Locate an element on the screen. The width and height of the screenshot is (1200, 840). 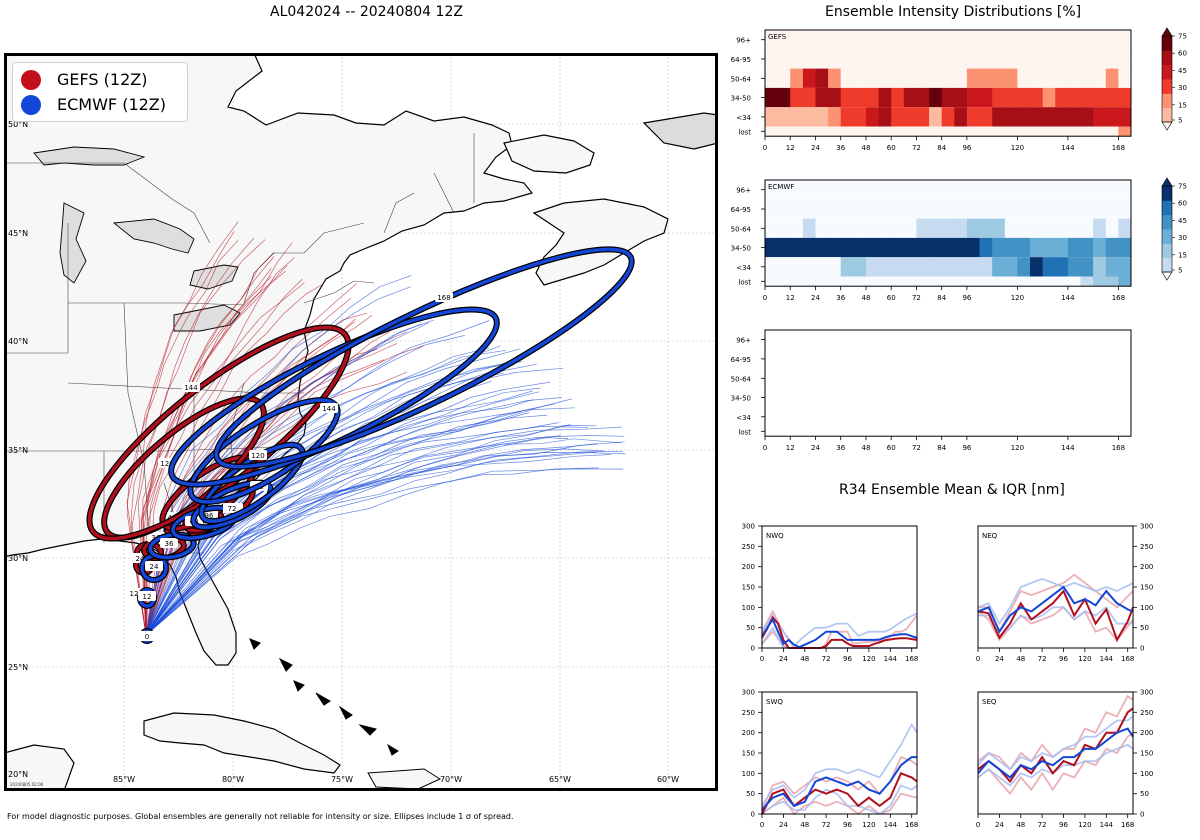
r34-y-tick-label: 300 is located at coordinates (748, 693).